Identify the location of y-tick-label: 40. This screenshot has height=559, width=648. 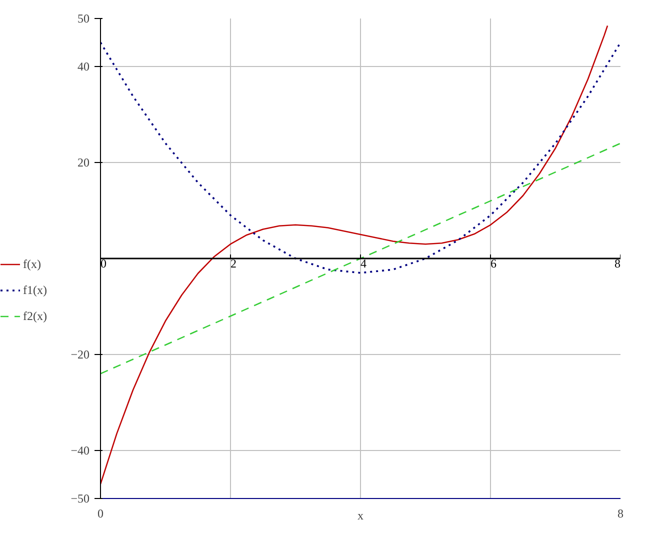
(84, 67).